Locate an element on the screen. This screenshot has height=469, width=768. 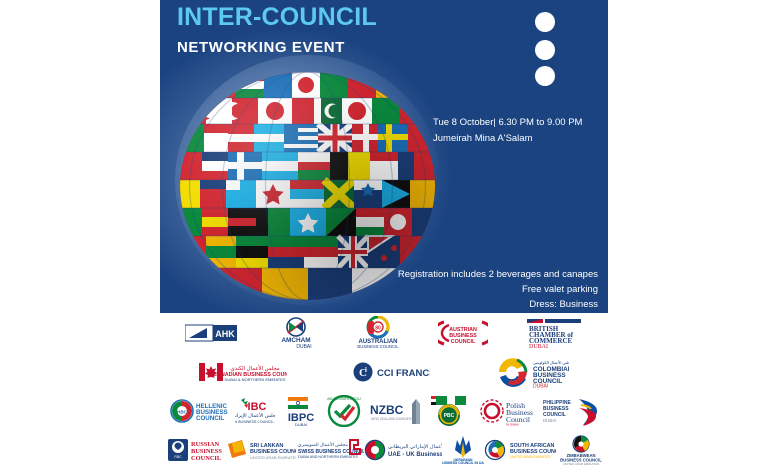
svg-text: NEW ZEALAND BUSINESS COUNCIL is located at coordinates (395, 419).